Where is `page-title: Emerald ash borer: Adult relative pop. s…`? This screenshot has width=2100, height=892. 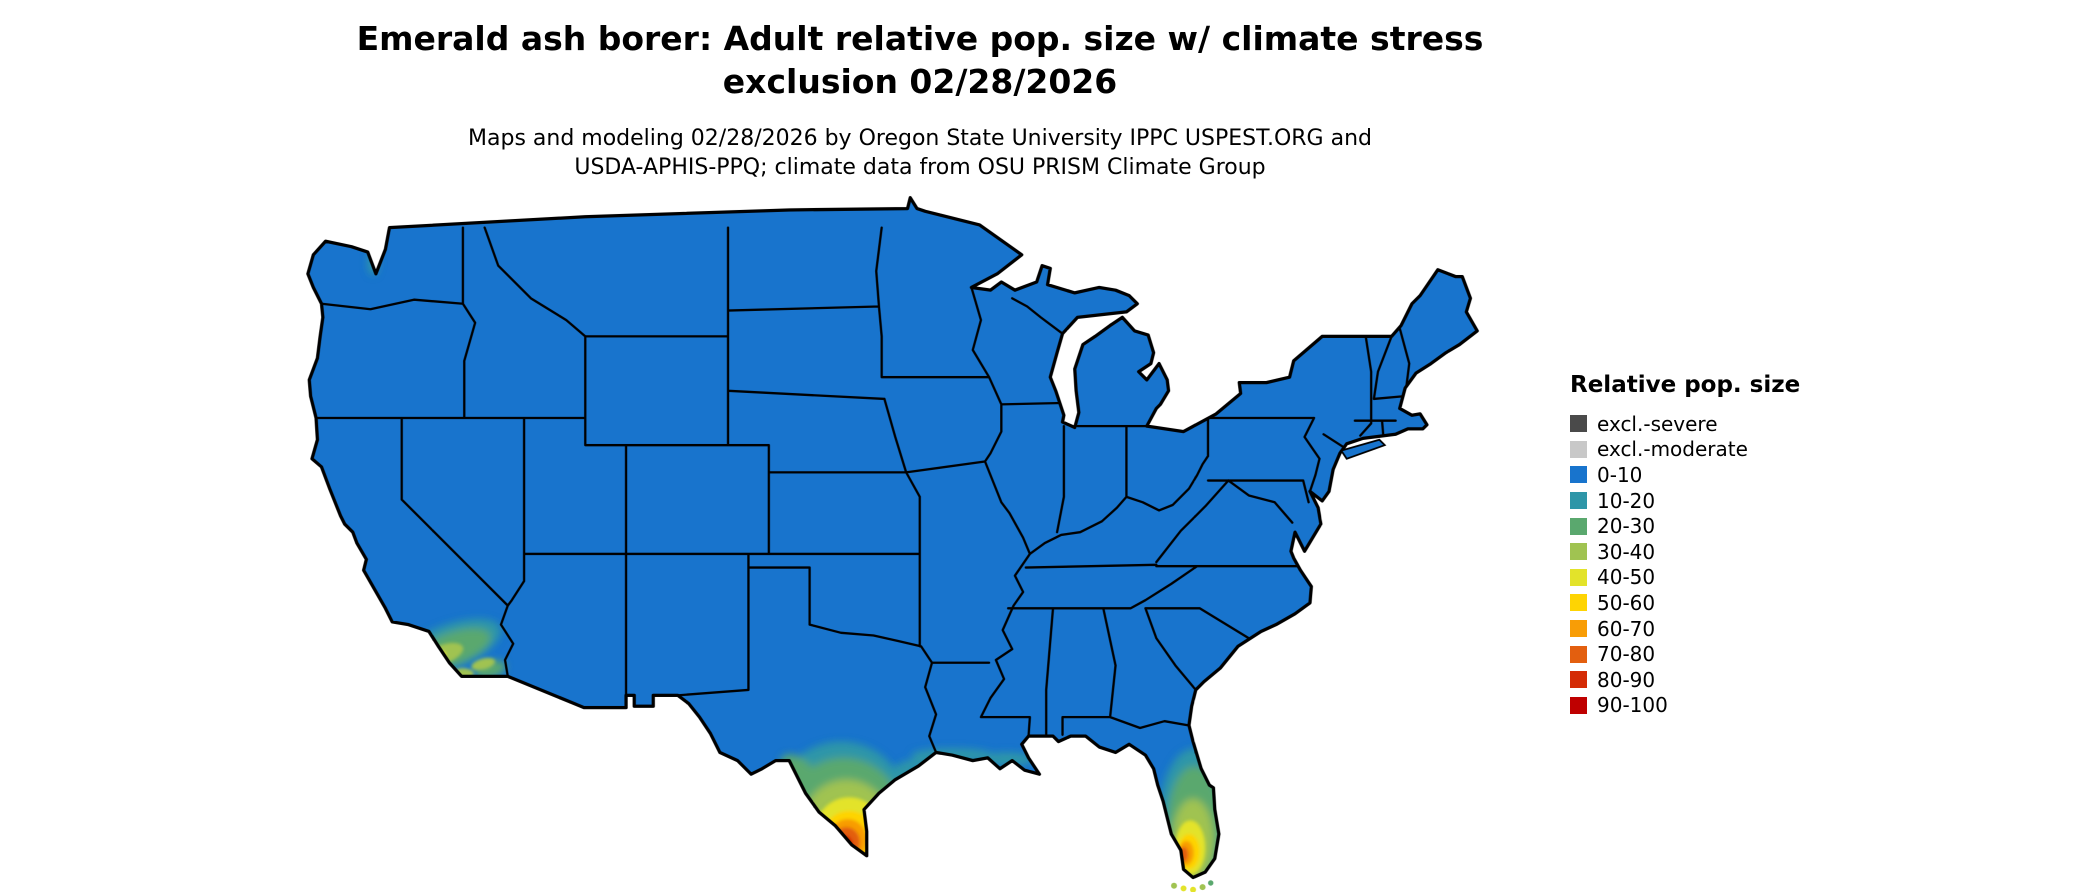 page-title: Emerald ash borer: Adult relative pop. s… is located at coordinates (920, 61).